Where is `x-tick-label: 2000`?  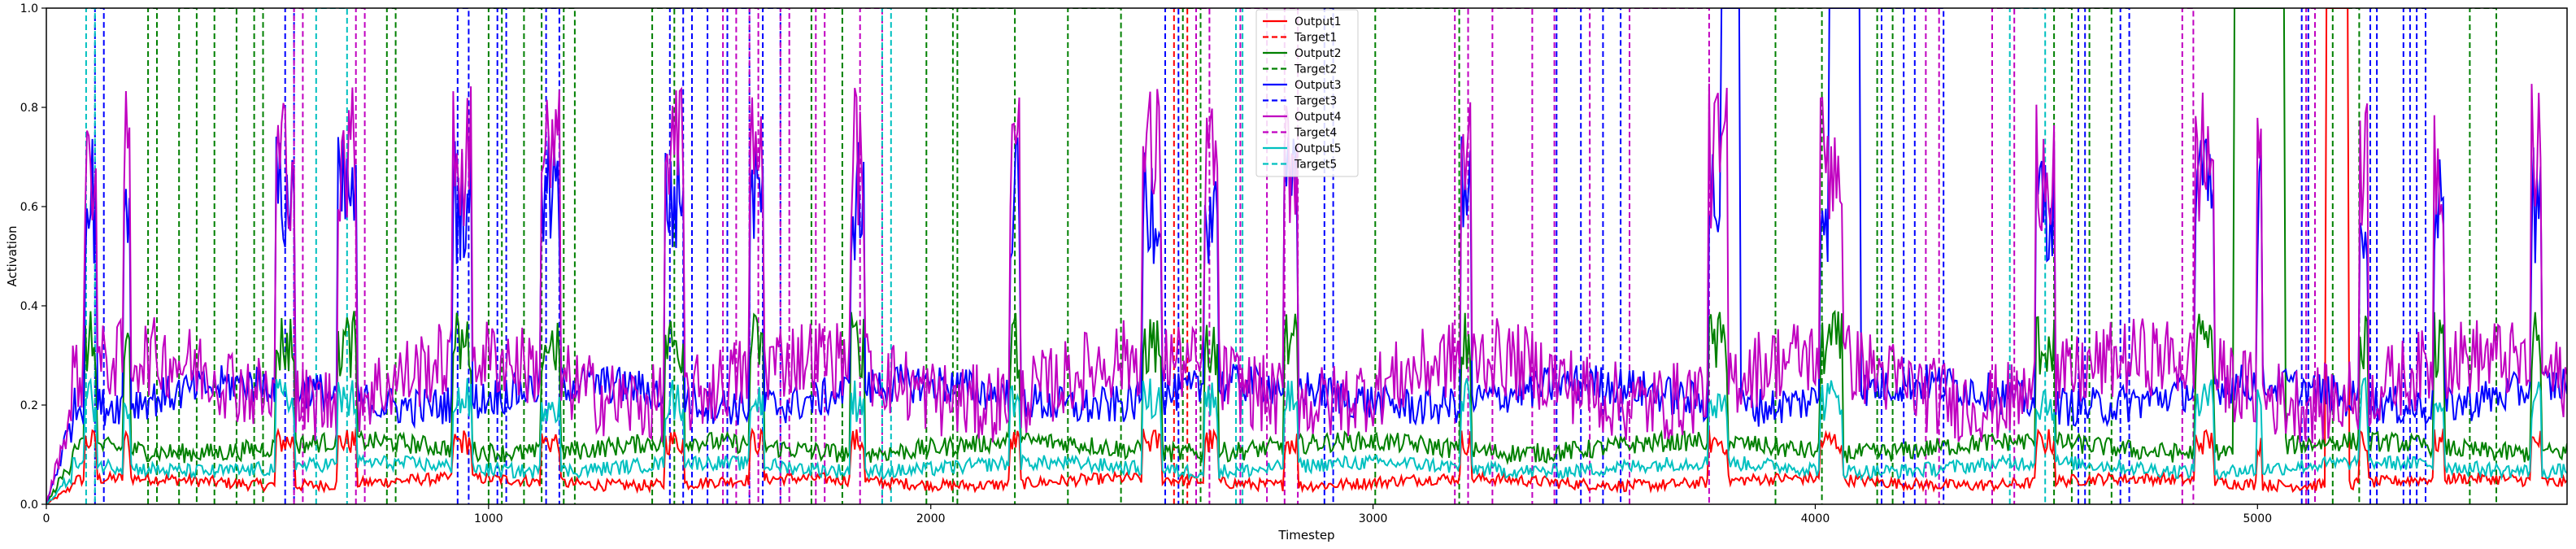
x-tick-label: 2000 is located at coordinates (931, 518).